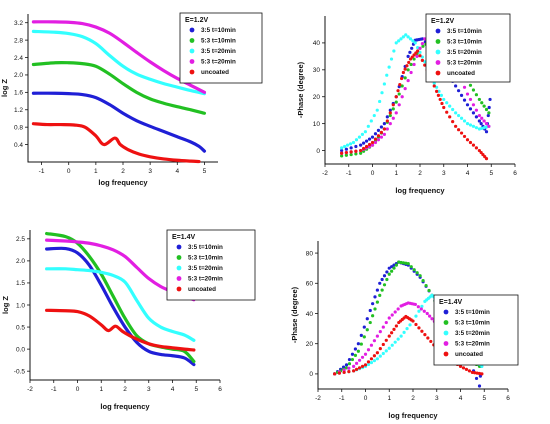 This screenshot has width=550, height=424. I want to click on legend-entry: 5:3 t=10min, so click(464, 42).